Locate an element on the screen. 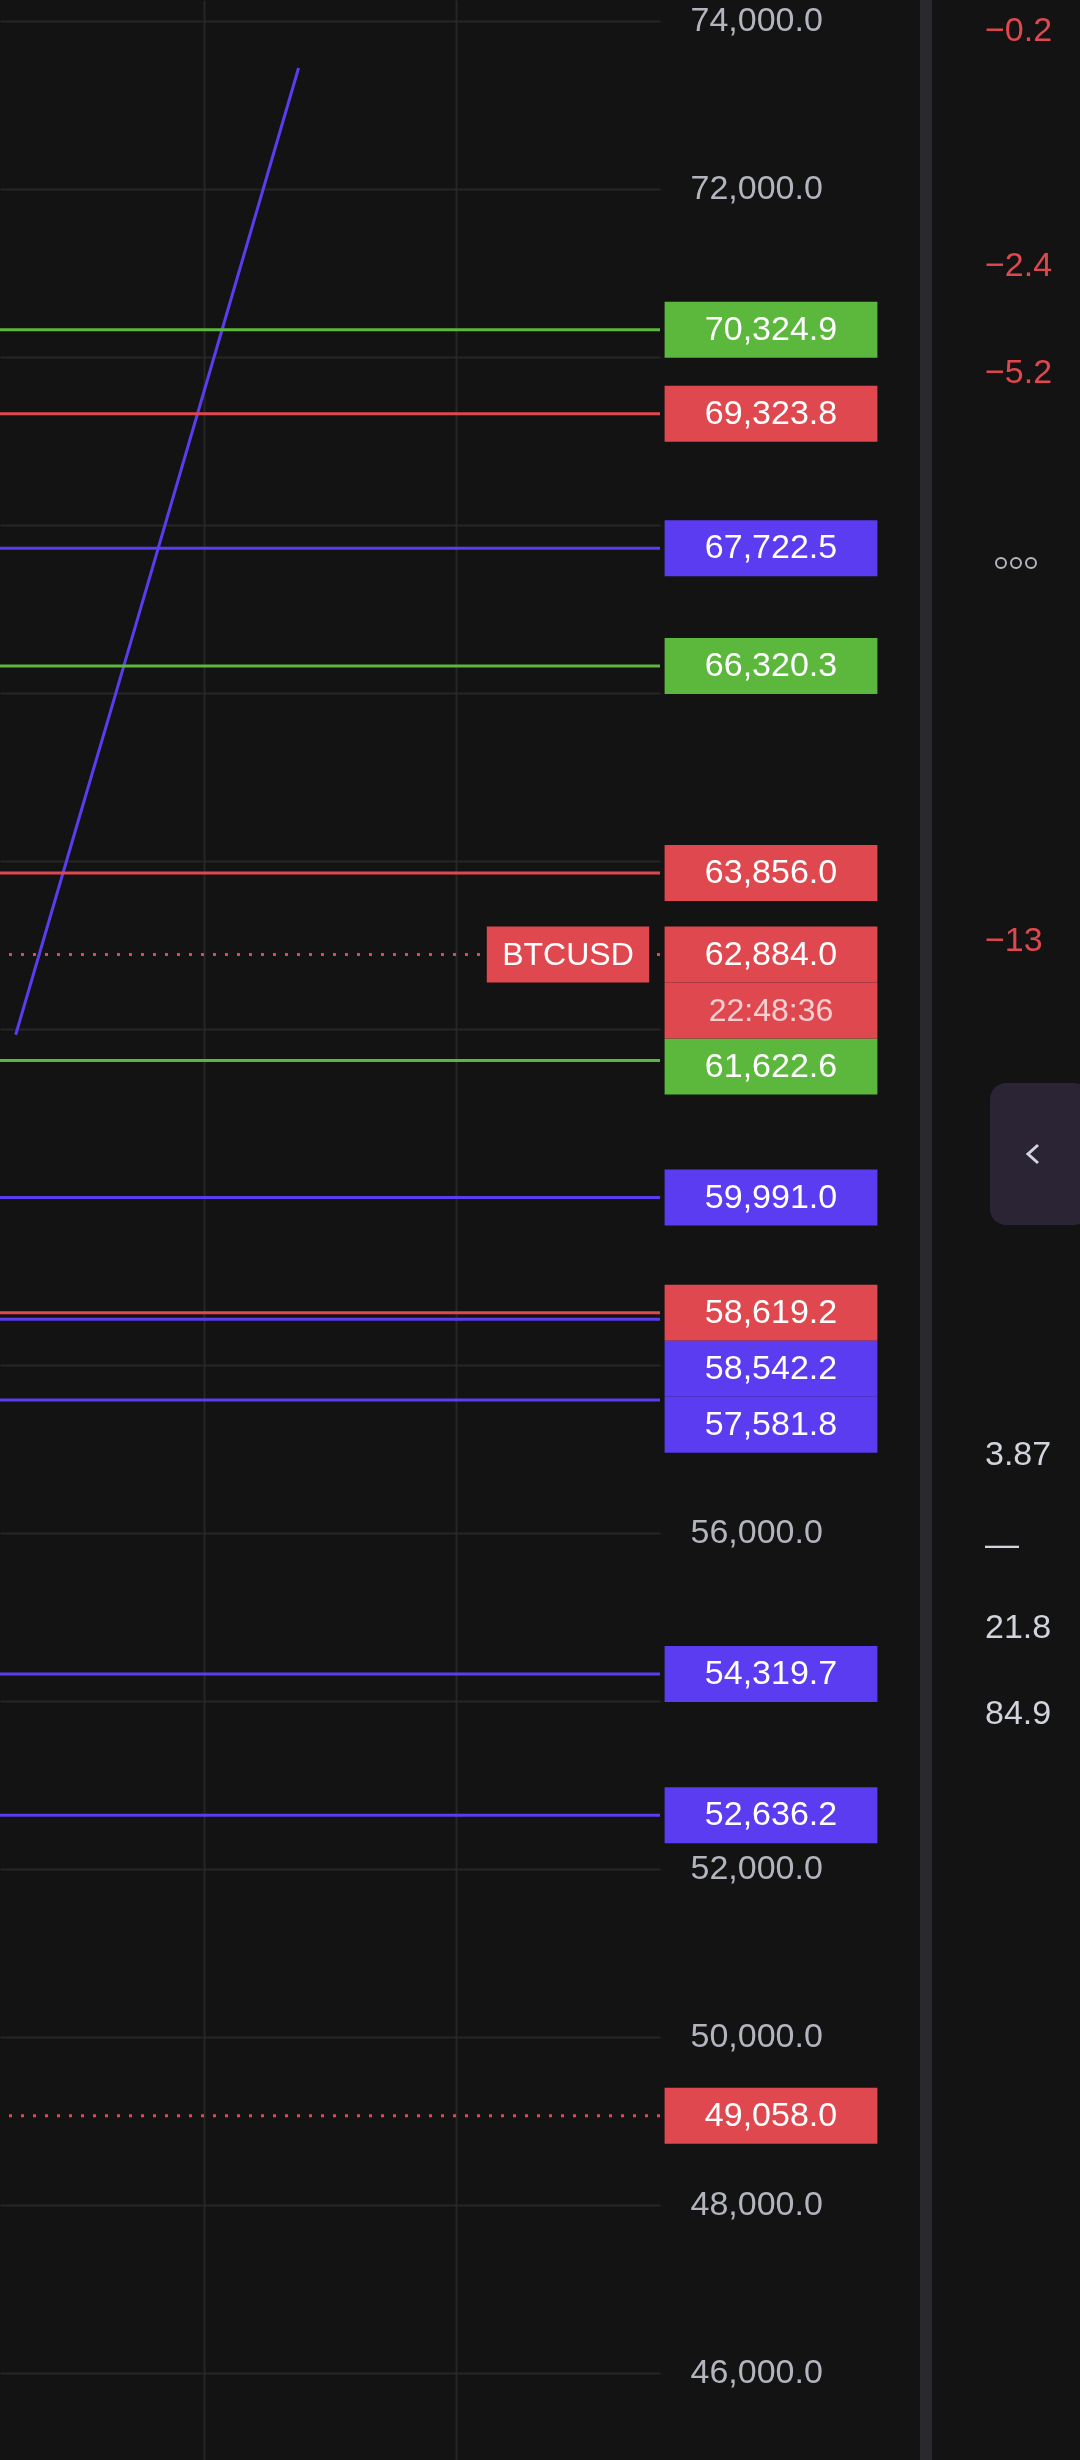  text: −2.4 is located at coordinates (1019, 264).